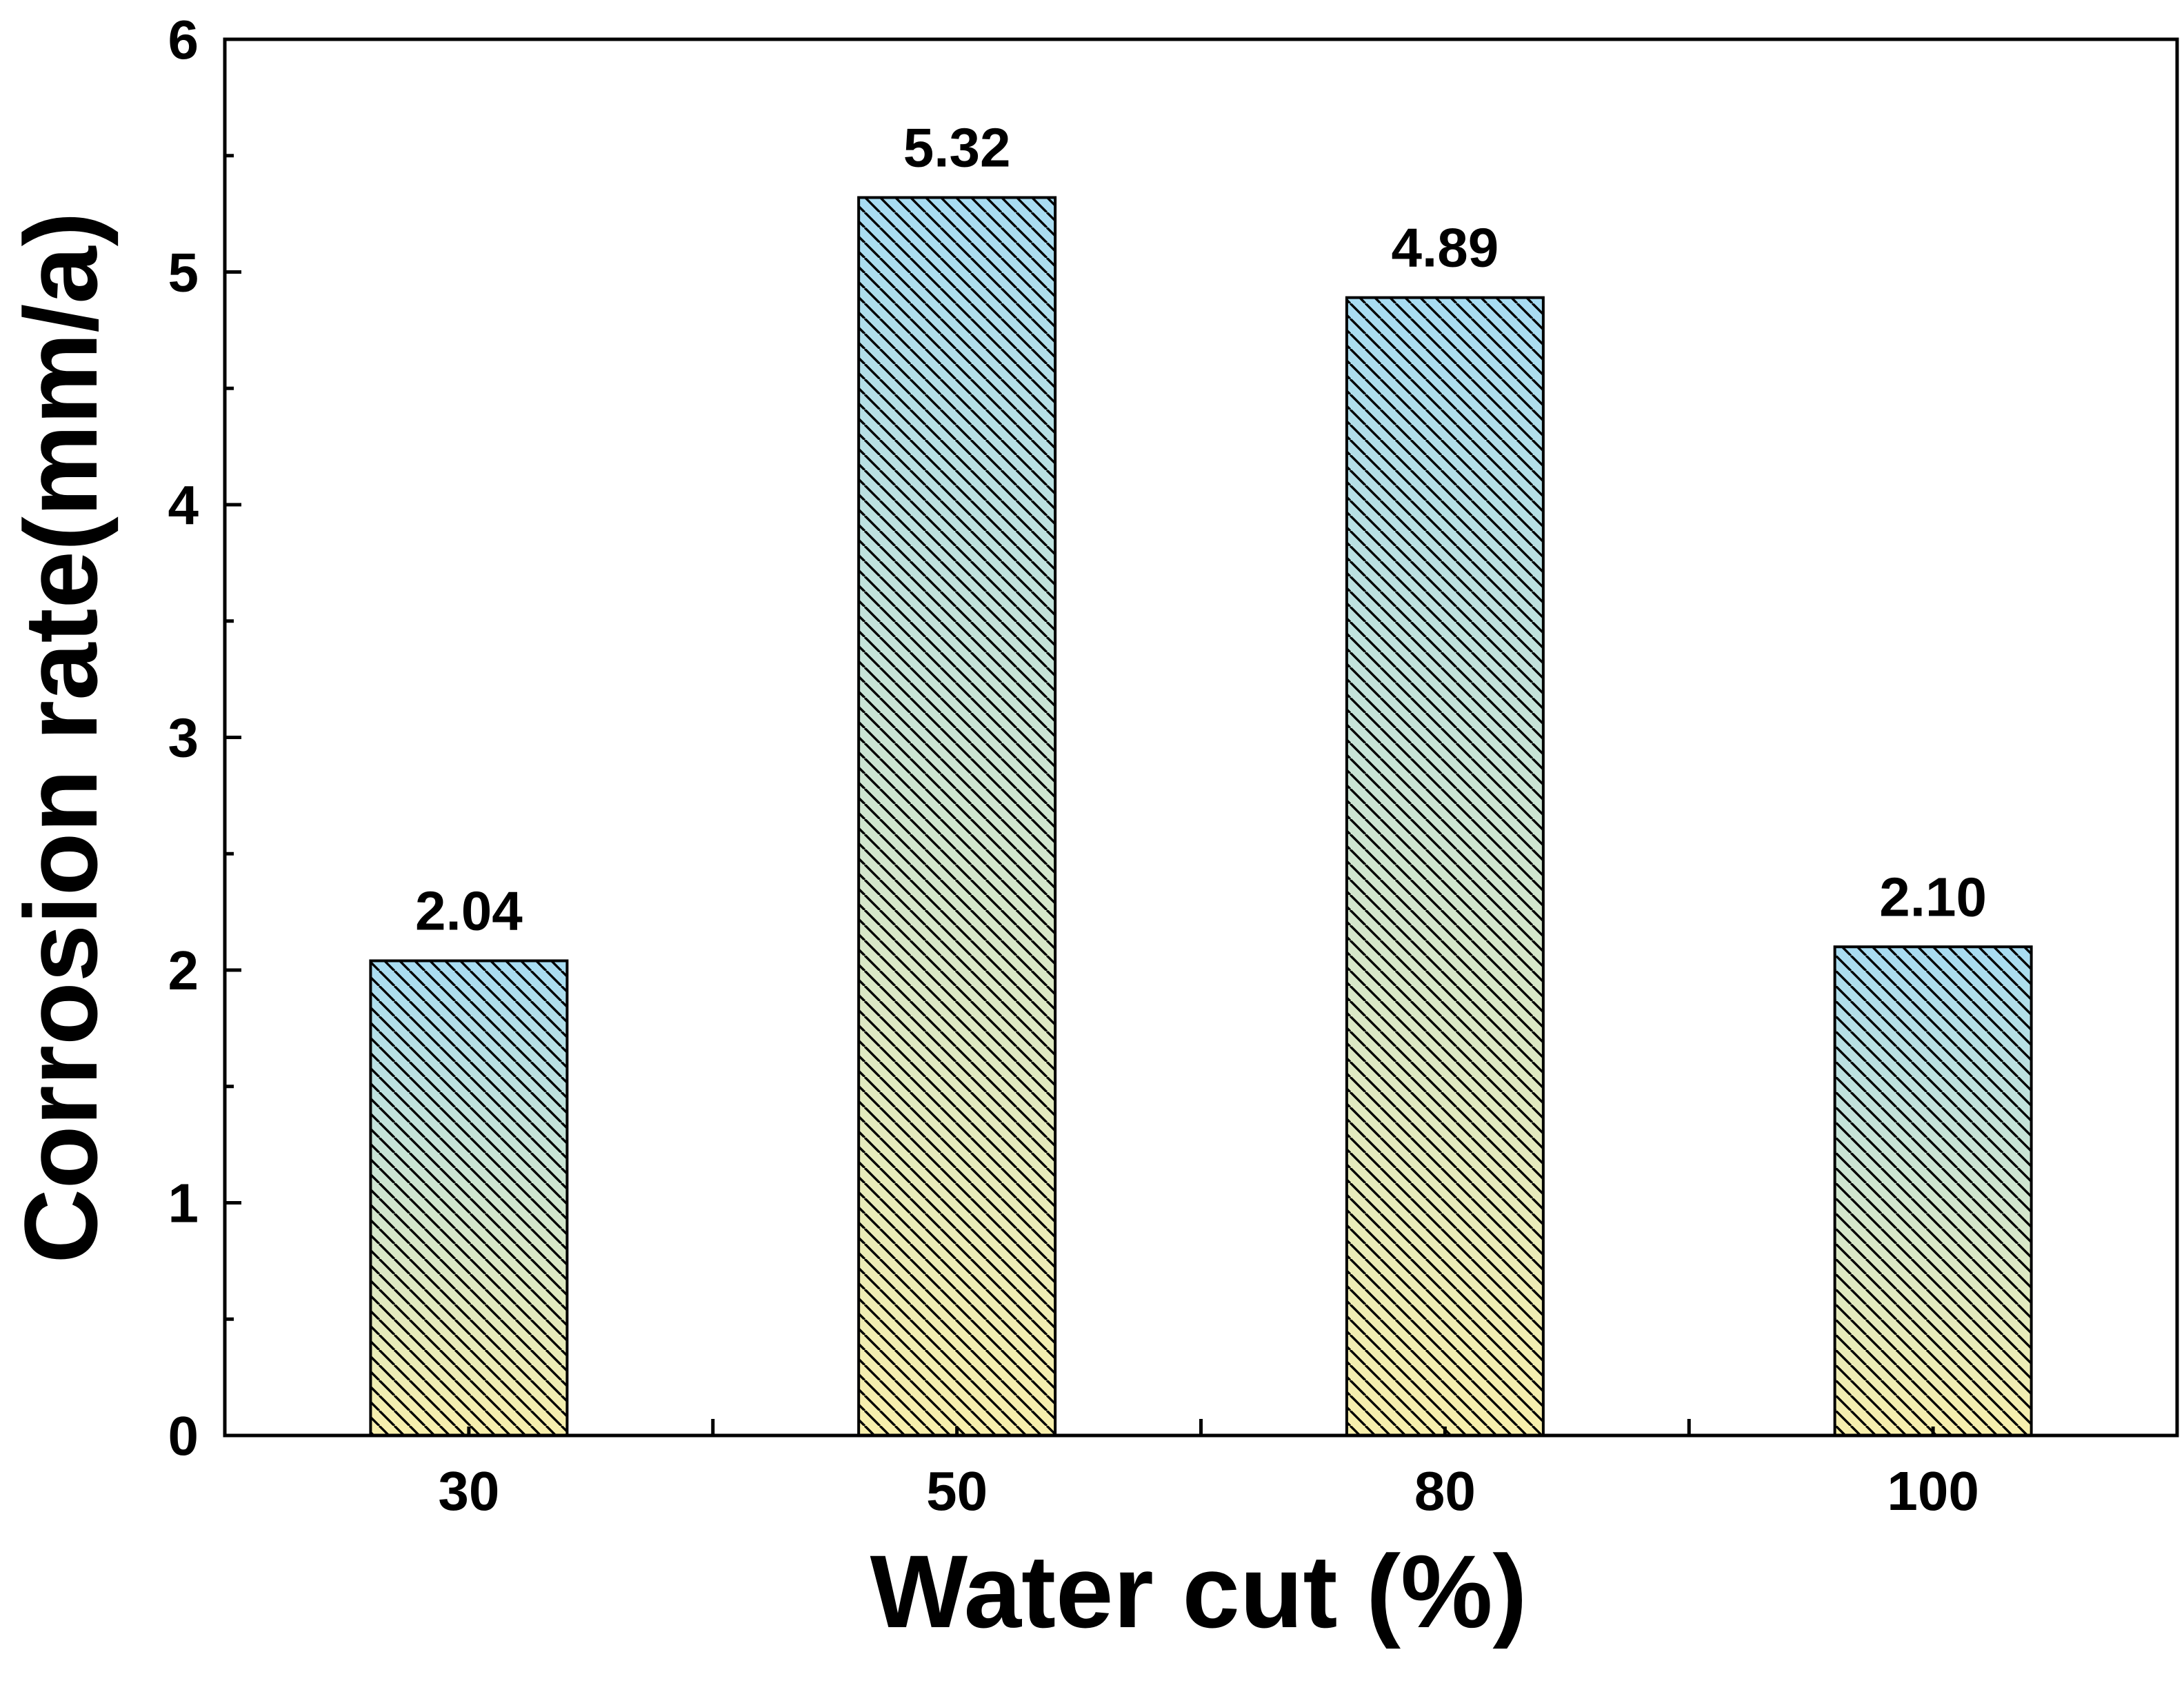  What do you see at coordinates (61, 737) in the screenshot?
I see `y-axis-title: Corrosion rate(mm/a)` at bounding box center [61, 737].